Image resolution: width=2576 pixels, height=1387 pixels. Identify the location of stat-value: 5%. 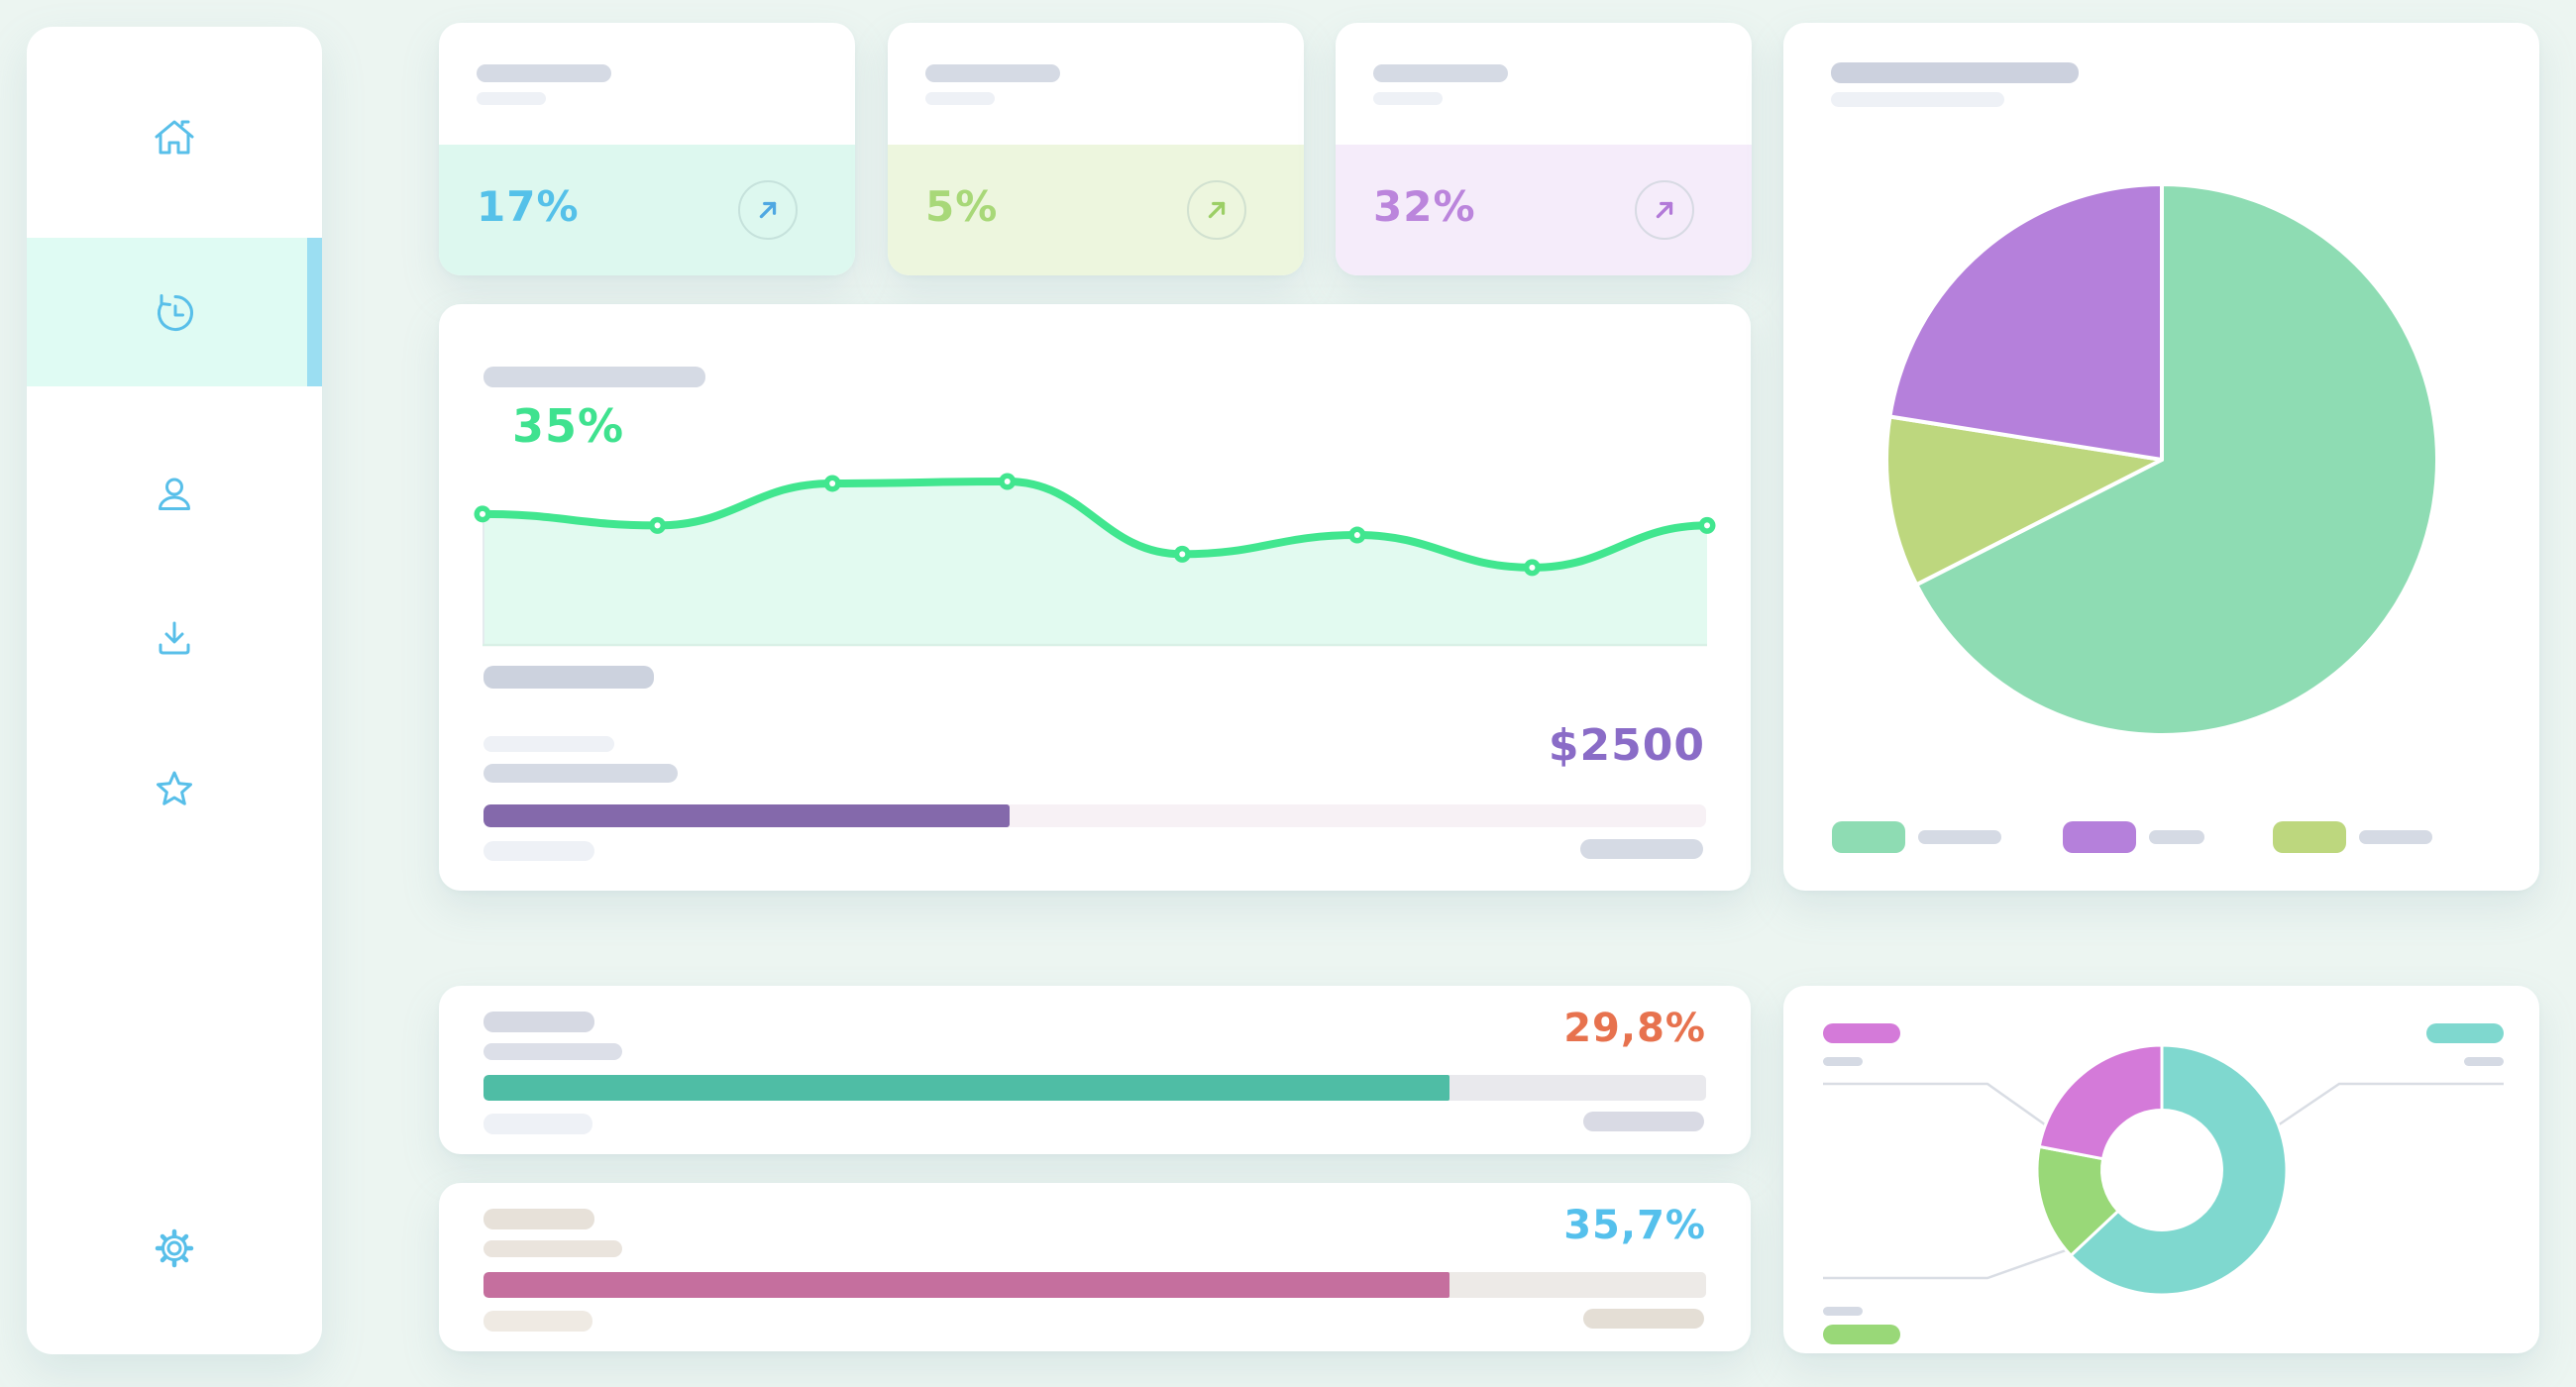
(962, 206).